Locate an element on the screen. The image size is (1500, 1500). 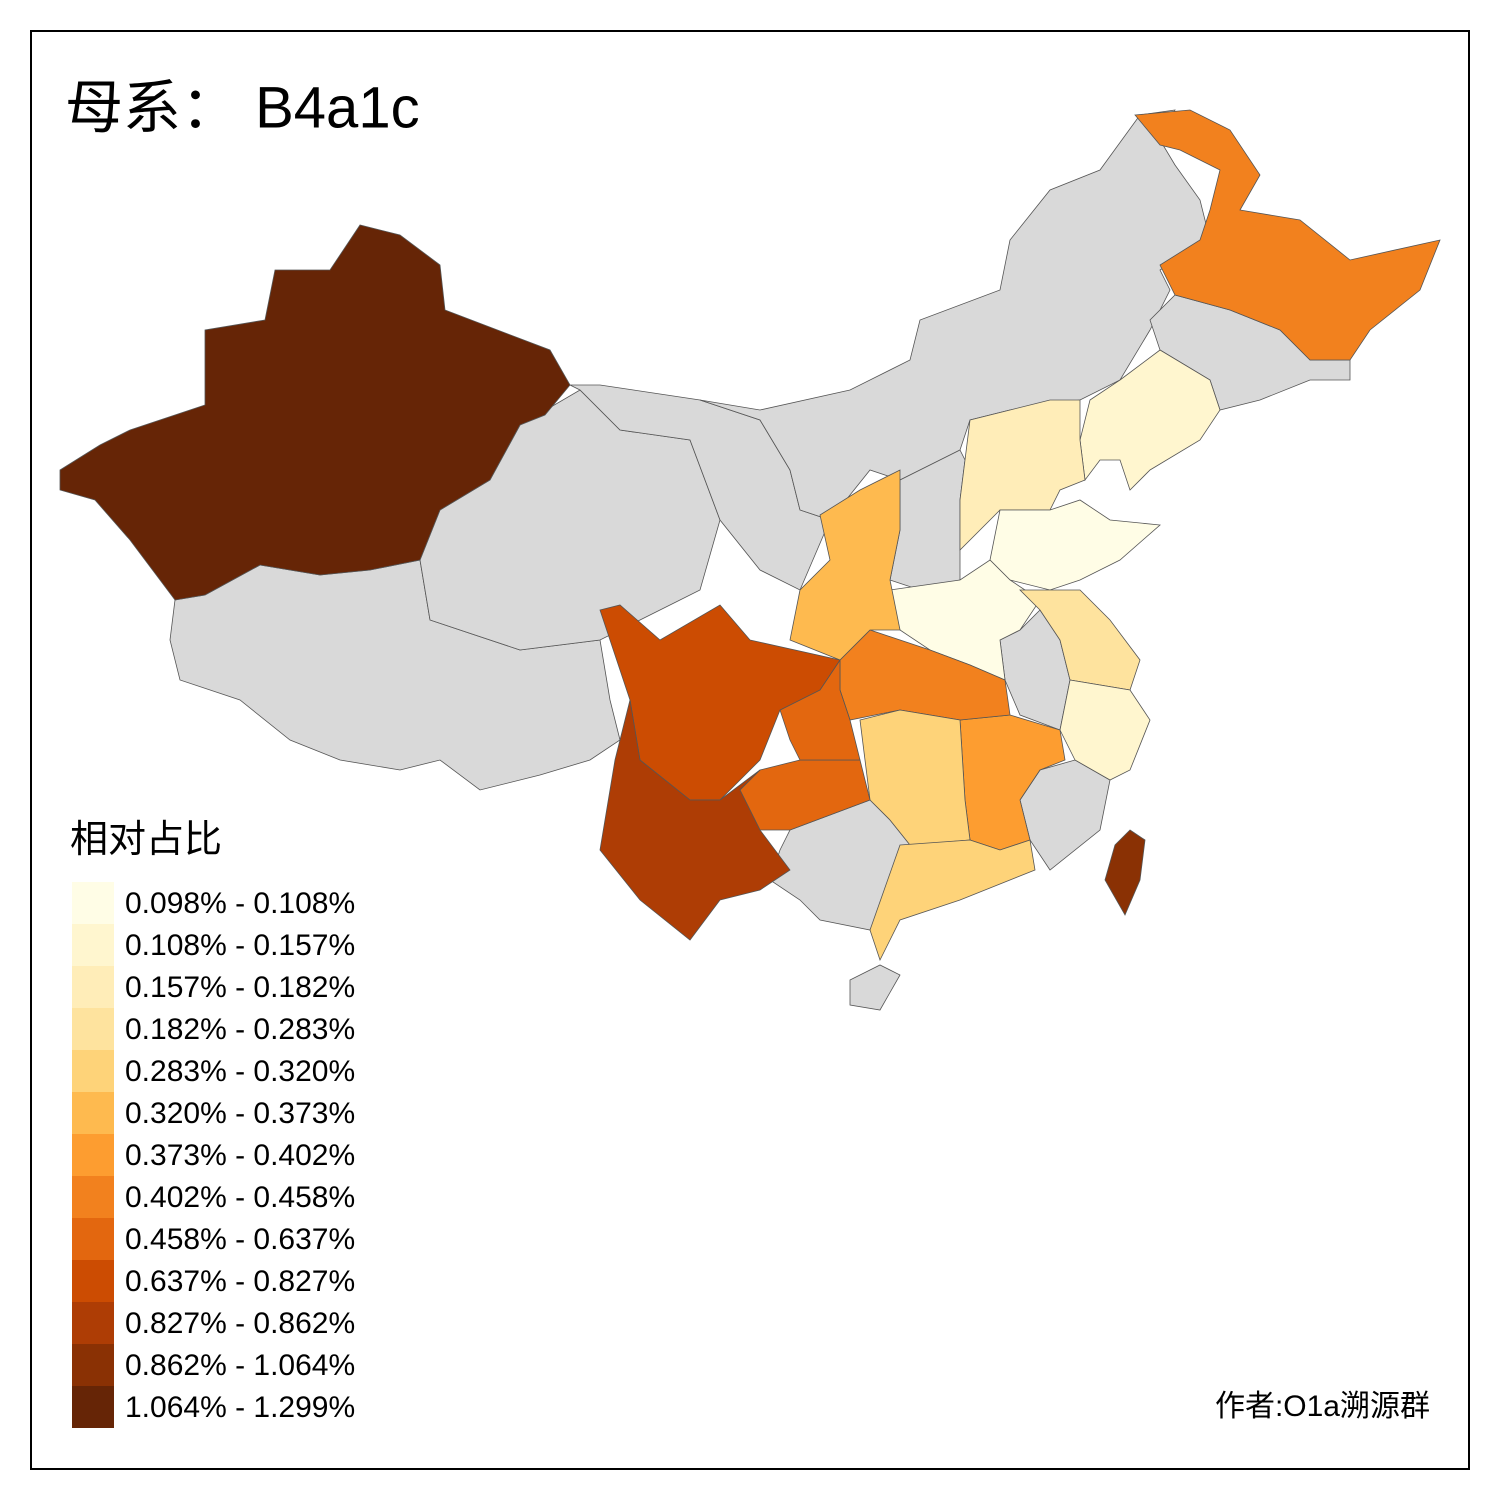
legend-label: 0.182% - 0.283% is located at coordinates (240, 1029).